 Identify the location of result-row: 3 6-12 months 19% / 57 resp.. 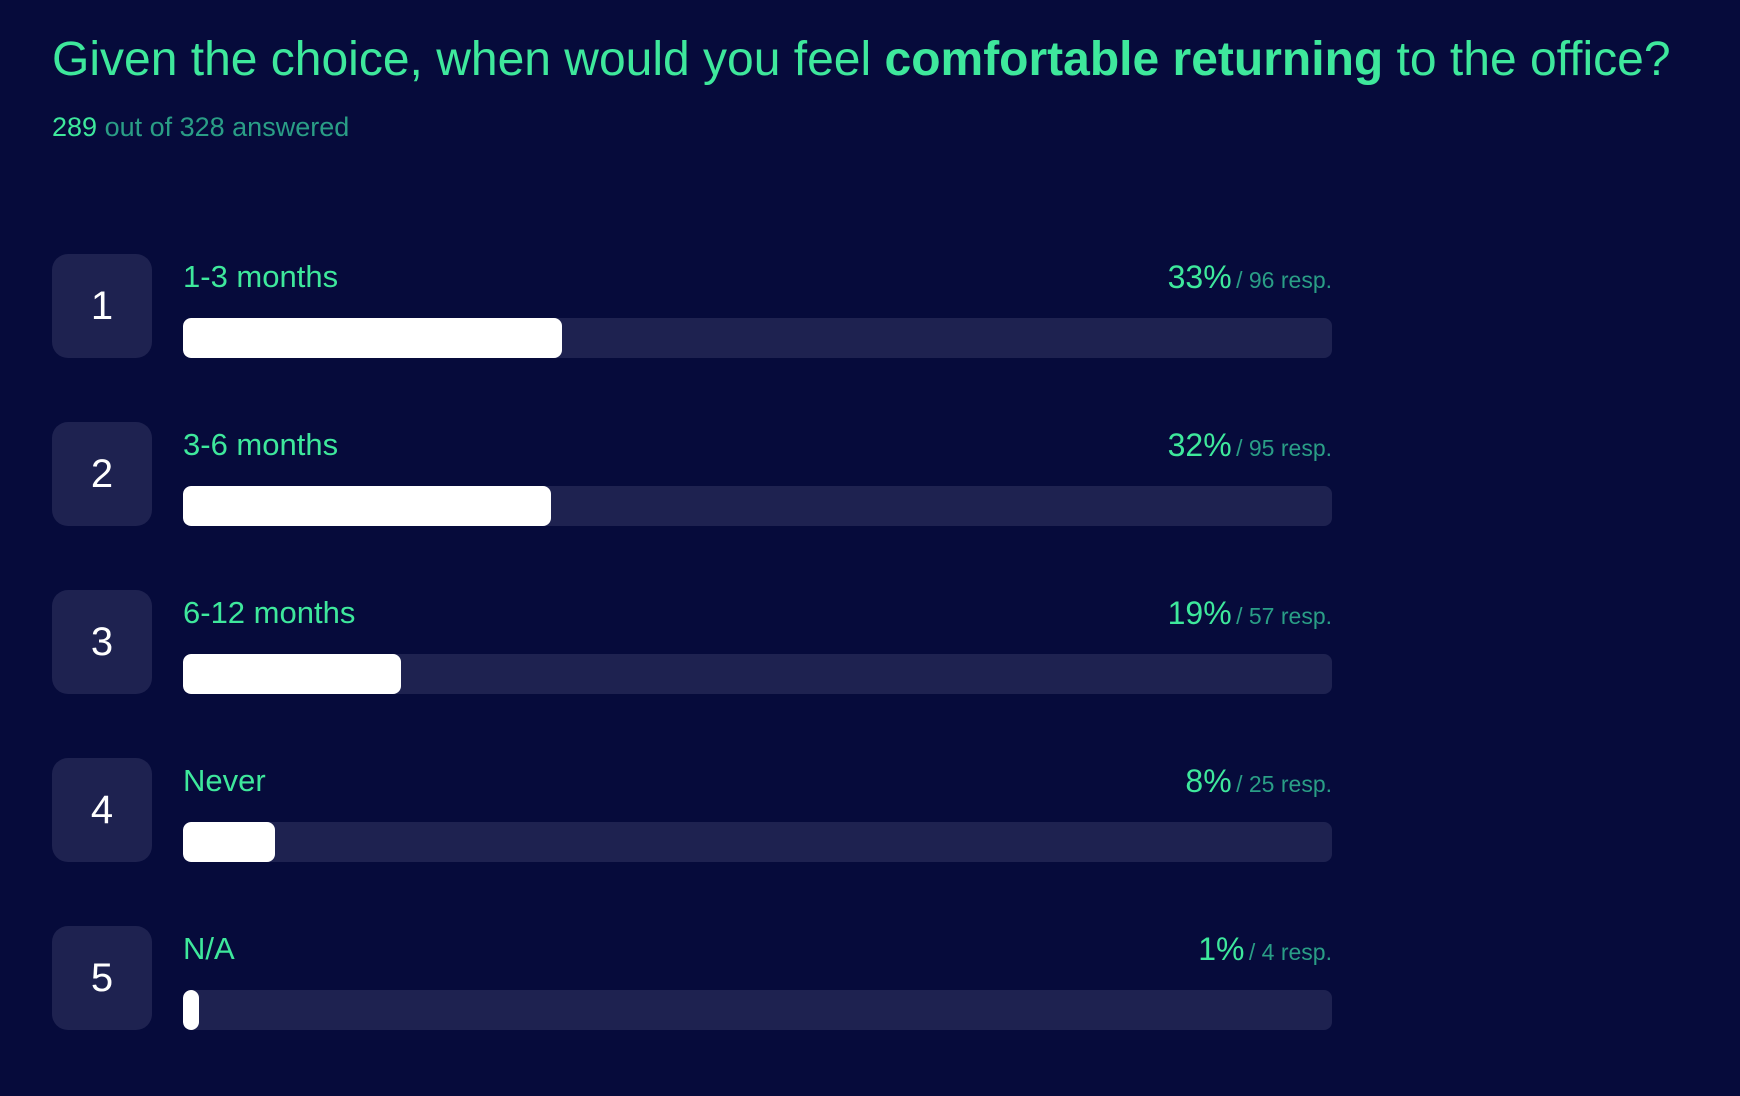
(692, 642).